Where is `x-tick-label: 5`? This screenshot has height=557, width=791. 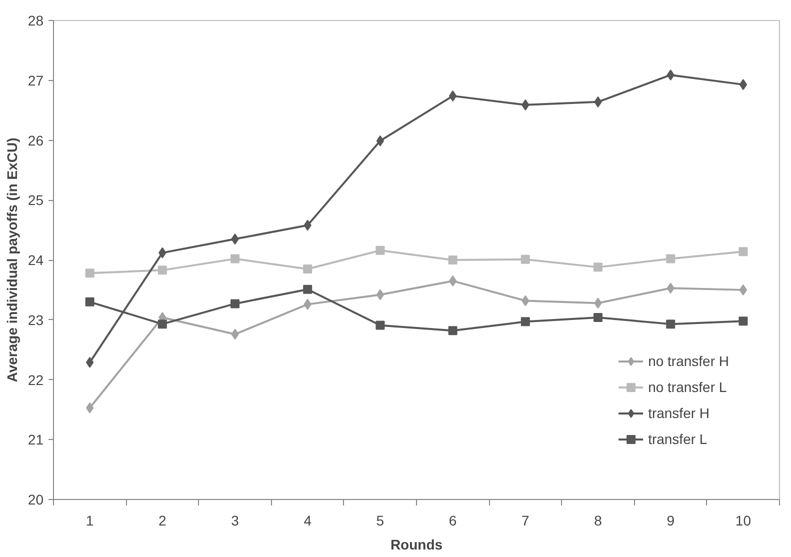
x-tick-label: 5 is located at coordinates (380, 520).